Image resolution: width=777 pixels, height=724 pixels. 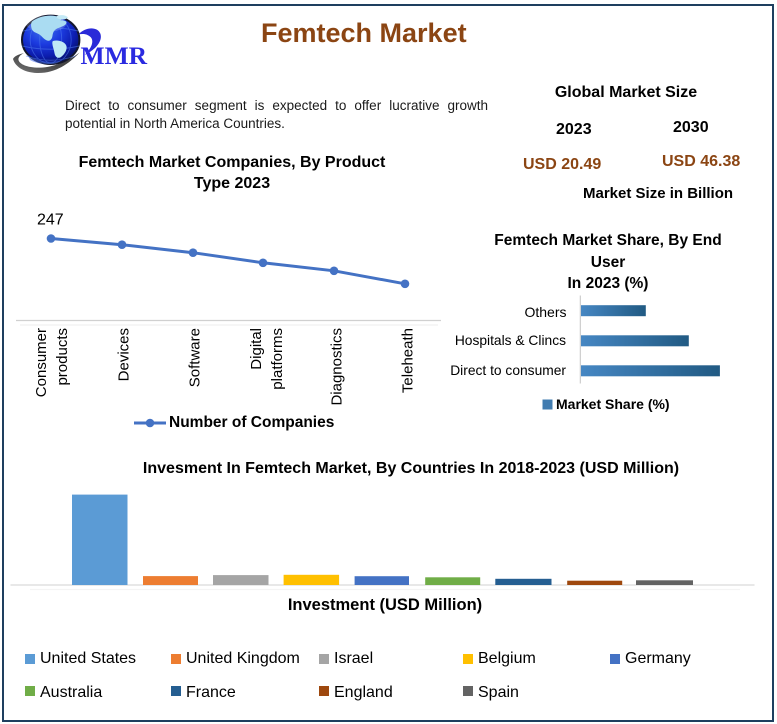 What do you see at coordinates (123, 354) in the screenshot?
I see `svg-text: Devices` at bounding box center [123, 354].